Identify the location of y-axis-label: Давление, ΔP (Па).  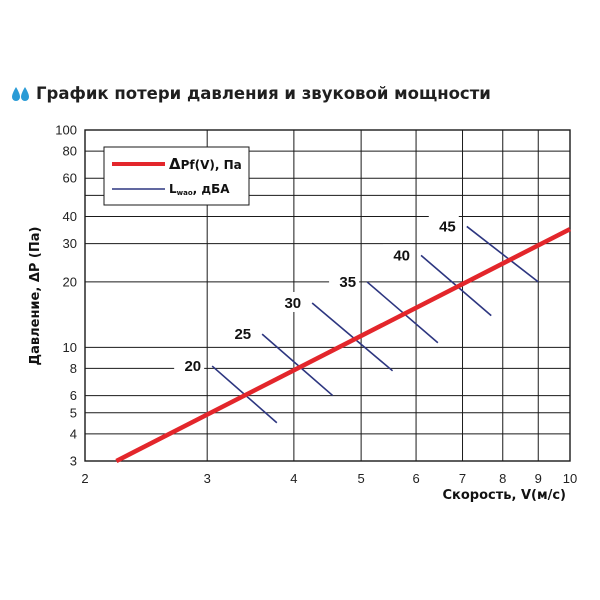
(35, 296).